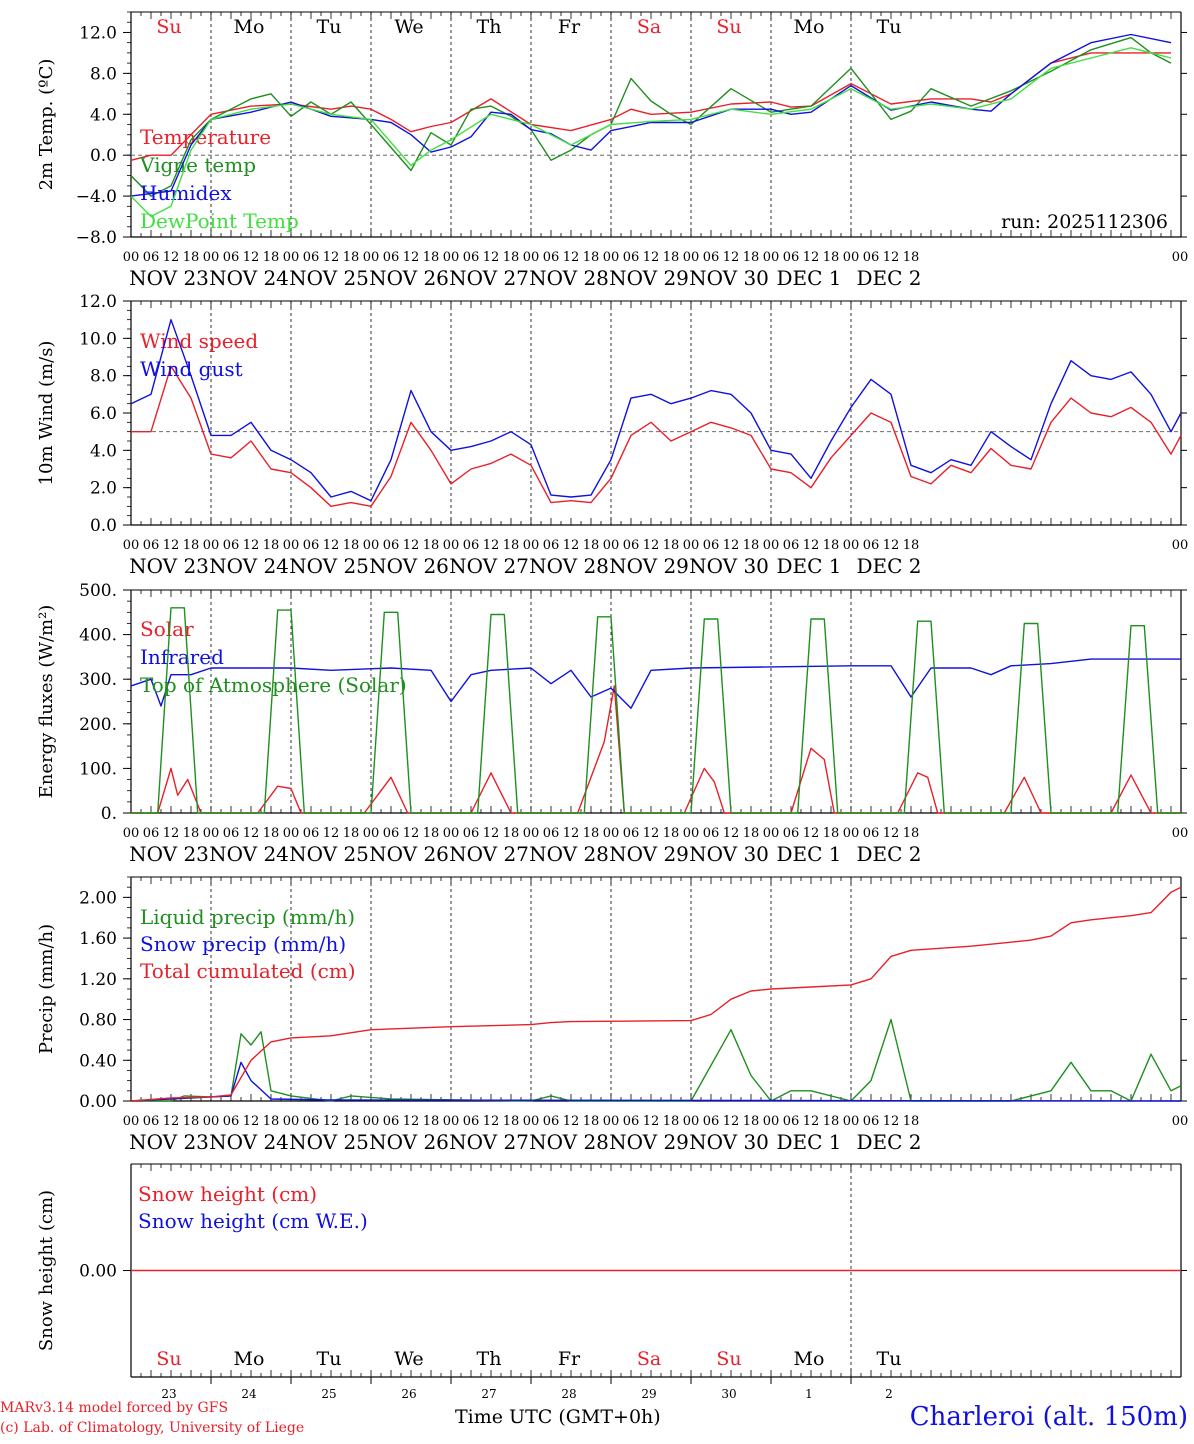 This screenshot has height=1444, width=1194. I want to click on y-tick-label: 4.0, so click(103, 115).